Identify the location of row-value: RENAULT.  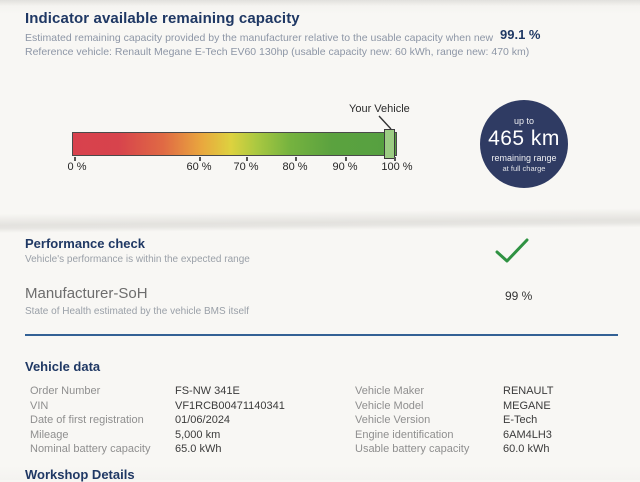
(528, 391).